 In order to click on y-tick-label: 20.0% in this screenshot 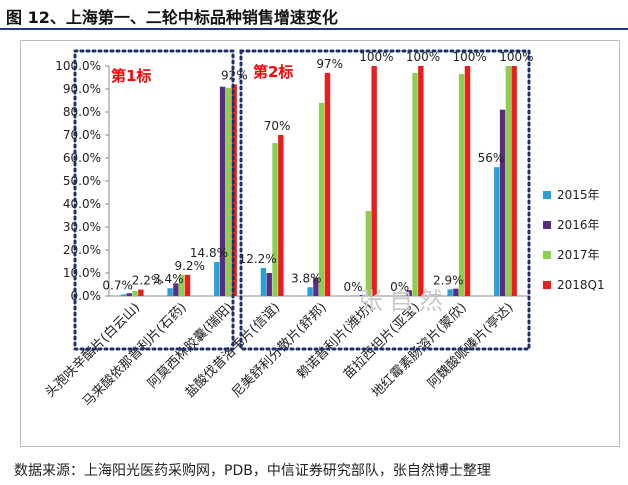, I will do `click(82, 250)`.